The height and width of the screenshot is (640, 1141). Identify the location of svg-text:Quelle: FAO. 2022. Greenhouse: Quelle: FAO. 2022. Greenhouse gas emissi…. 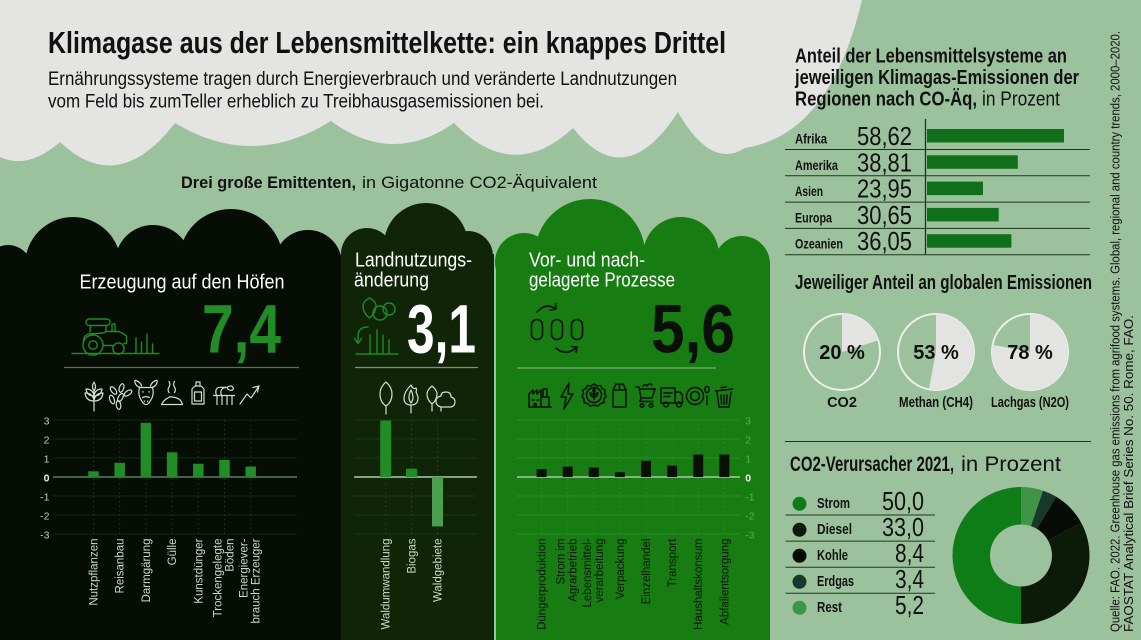
(1116, 331).